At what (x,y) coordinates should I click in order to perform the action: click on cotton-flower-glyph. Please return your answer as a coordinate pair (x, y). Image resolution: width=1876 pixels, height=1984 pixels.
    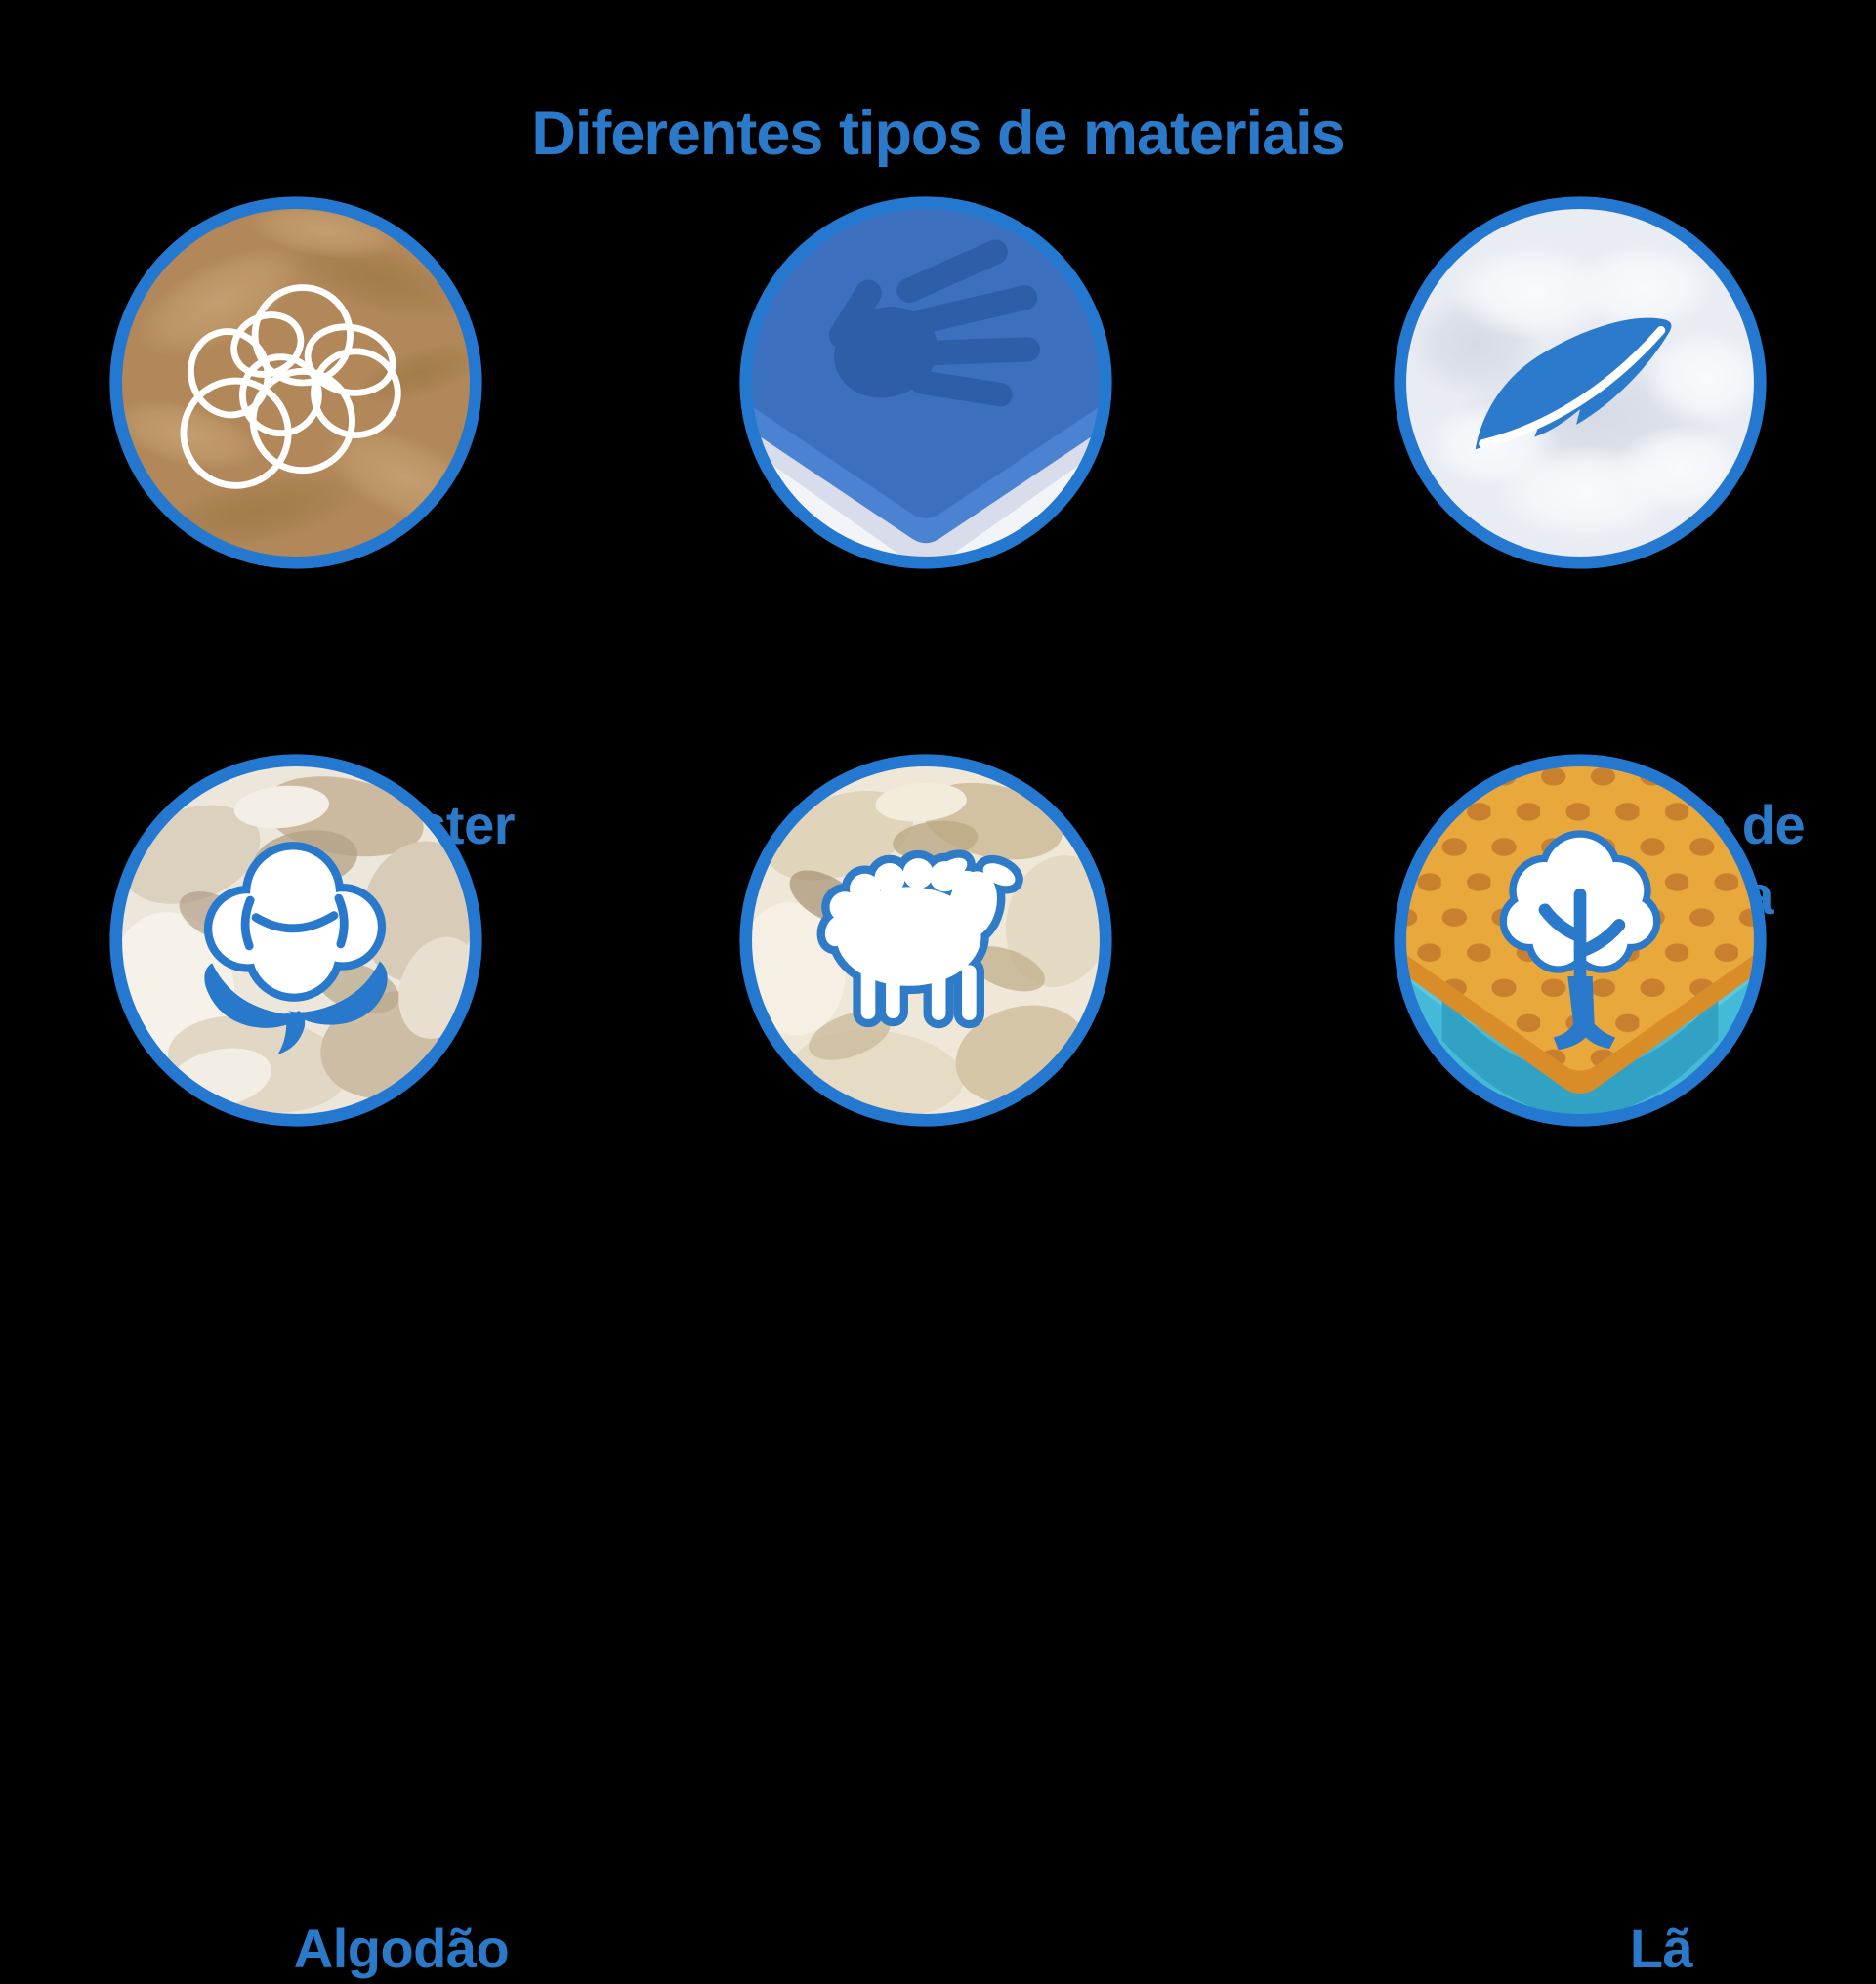
    Looking at the image, I should click on (296, 951).